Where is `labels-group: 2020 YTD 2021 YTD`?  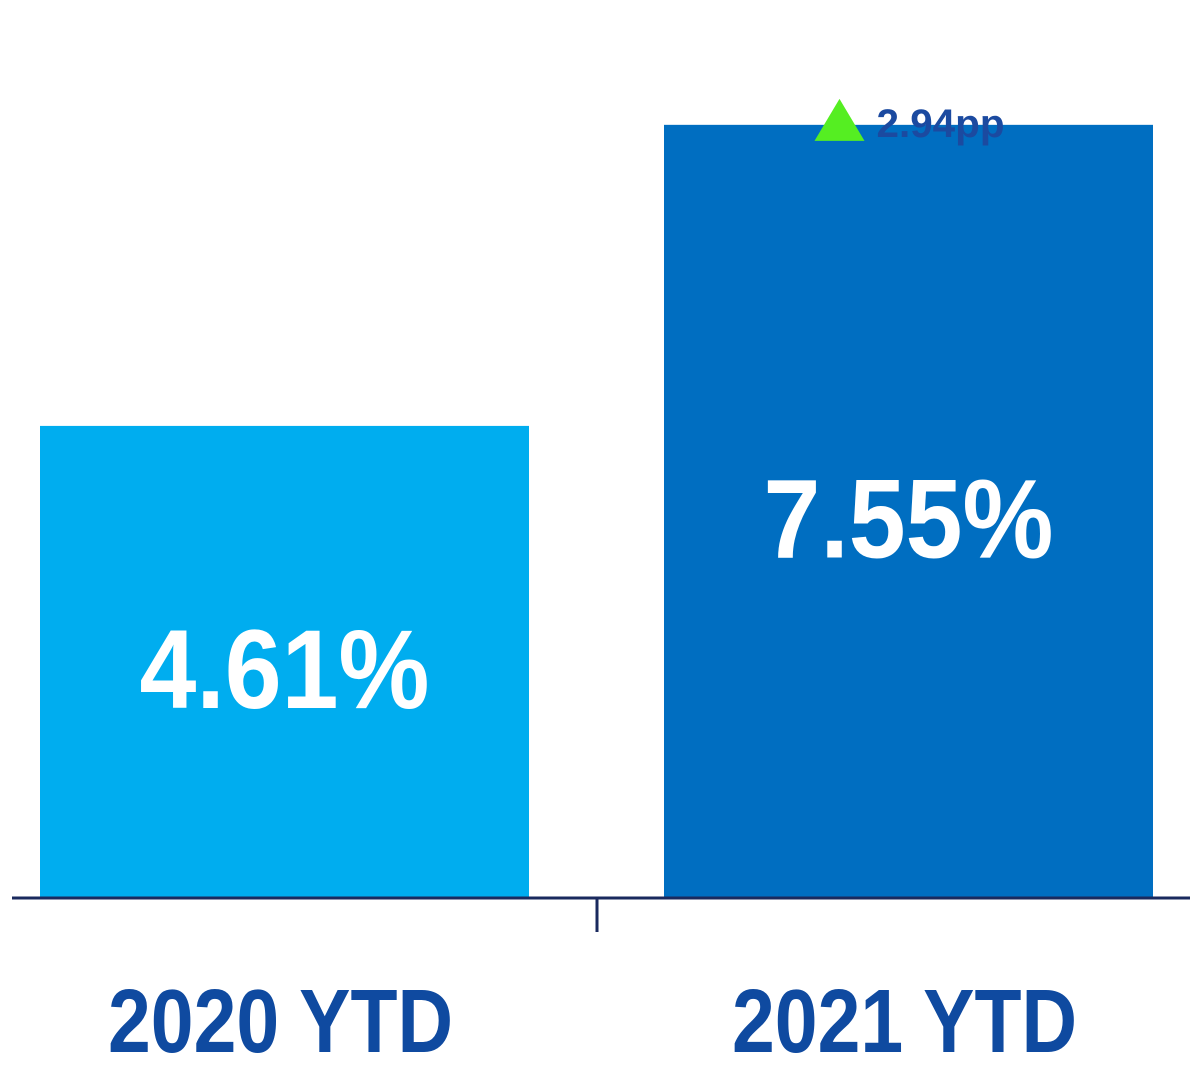
labels-group: 2020 YTD 2021 YTD is located at coordinates (592, 1022).